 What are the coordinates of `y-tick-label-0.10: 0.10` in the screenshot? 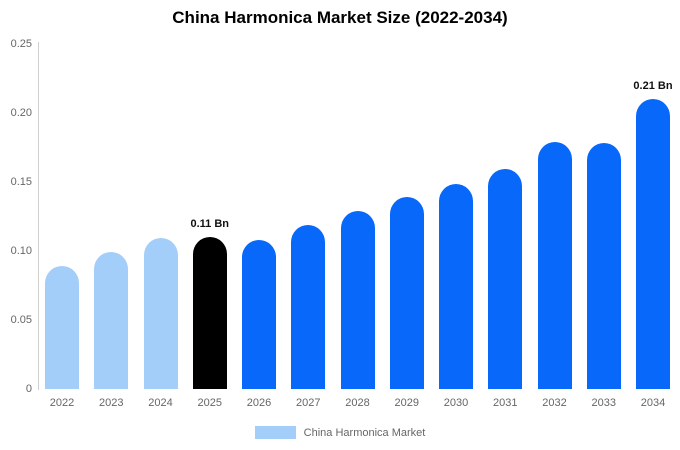 It's located at (21, 250).